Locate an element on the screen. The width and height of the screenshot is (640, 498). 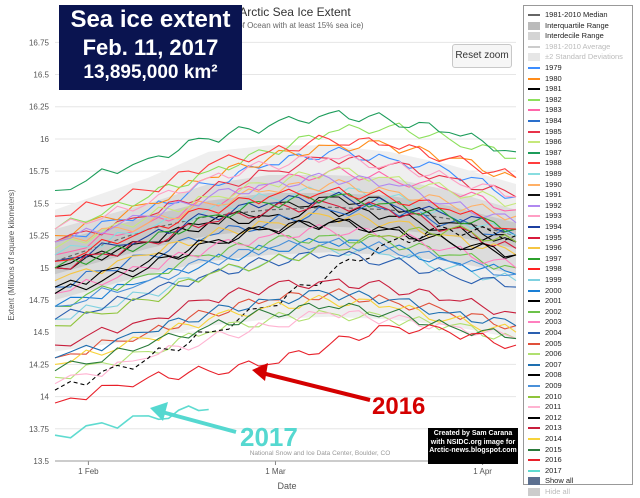
legend-label: 1986 is located at coordinates (553, 142).